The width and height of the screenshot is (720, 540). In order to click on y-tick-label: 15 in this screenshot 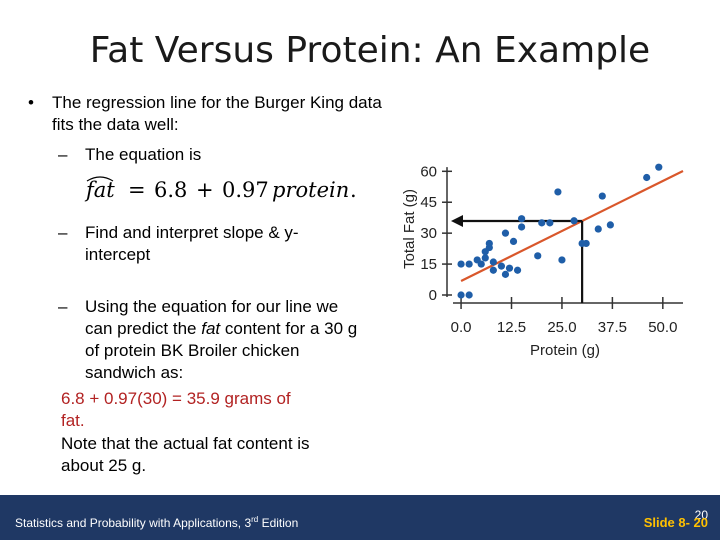, I will do `click(428, 264)`.